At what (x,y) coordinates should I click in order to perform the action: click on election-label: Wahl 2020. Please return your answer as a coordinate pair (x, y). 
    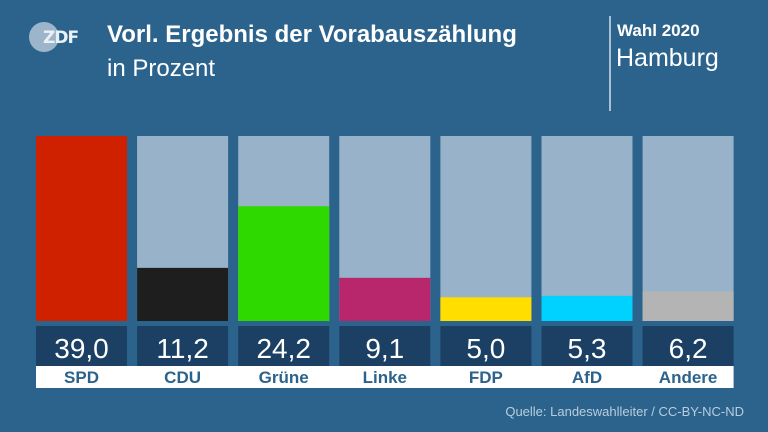
    Looking at the image, I should click on (658, 30).